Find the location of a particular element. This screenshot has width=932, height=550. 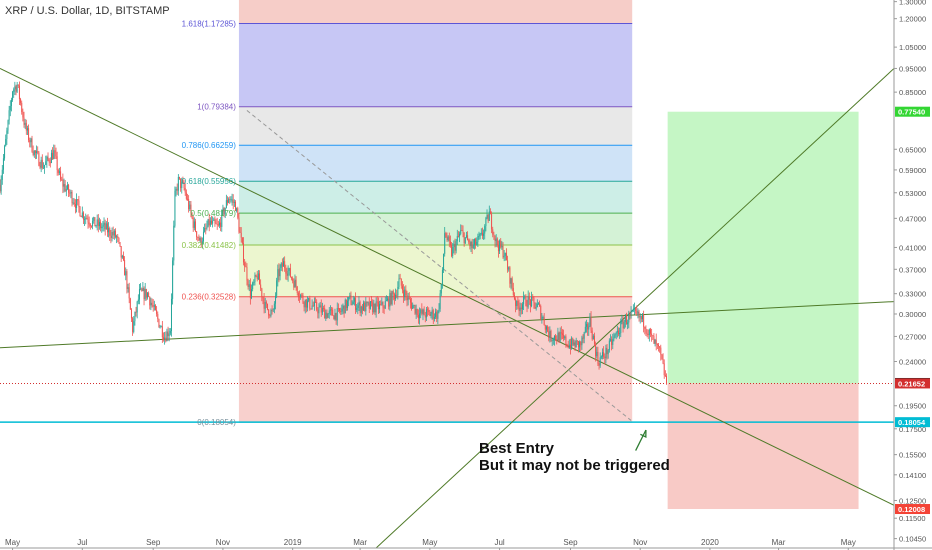

chart-annotation: Best Entry But it may not be triggered is located at coordinates (574, 457).